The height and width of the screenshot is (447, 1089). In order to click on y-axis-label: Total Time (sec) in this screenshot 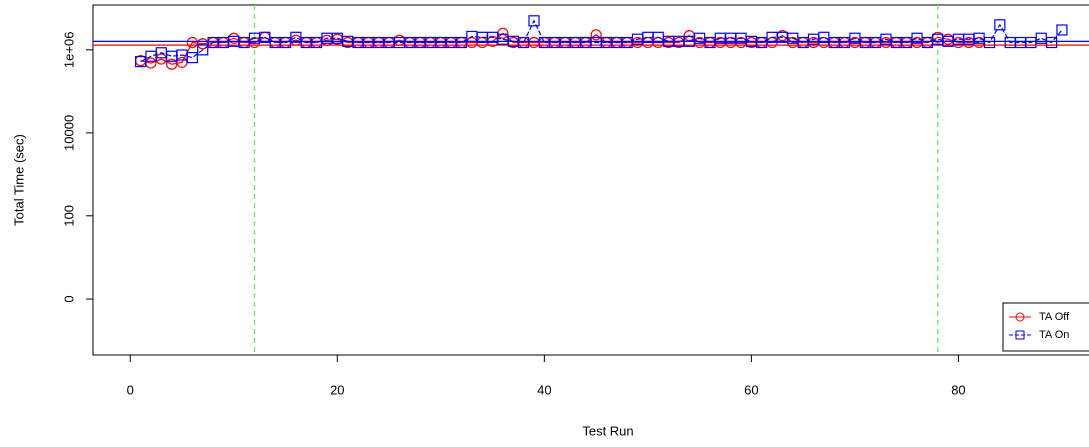, I will do `click(18, 180)`.